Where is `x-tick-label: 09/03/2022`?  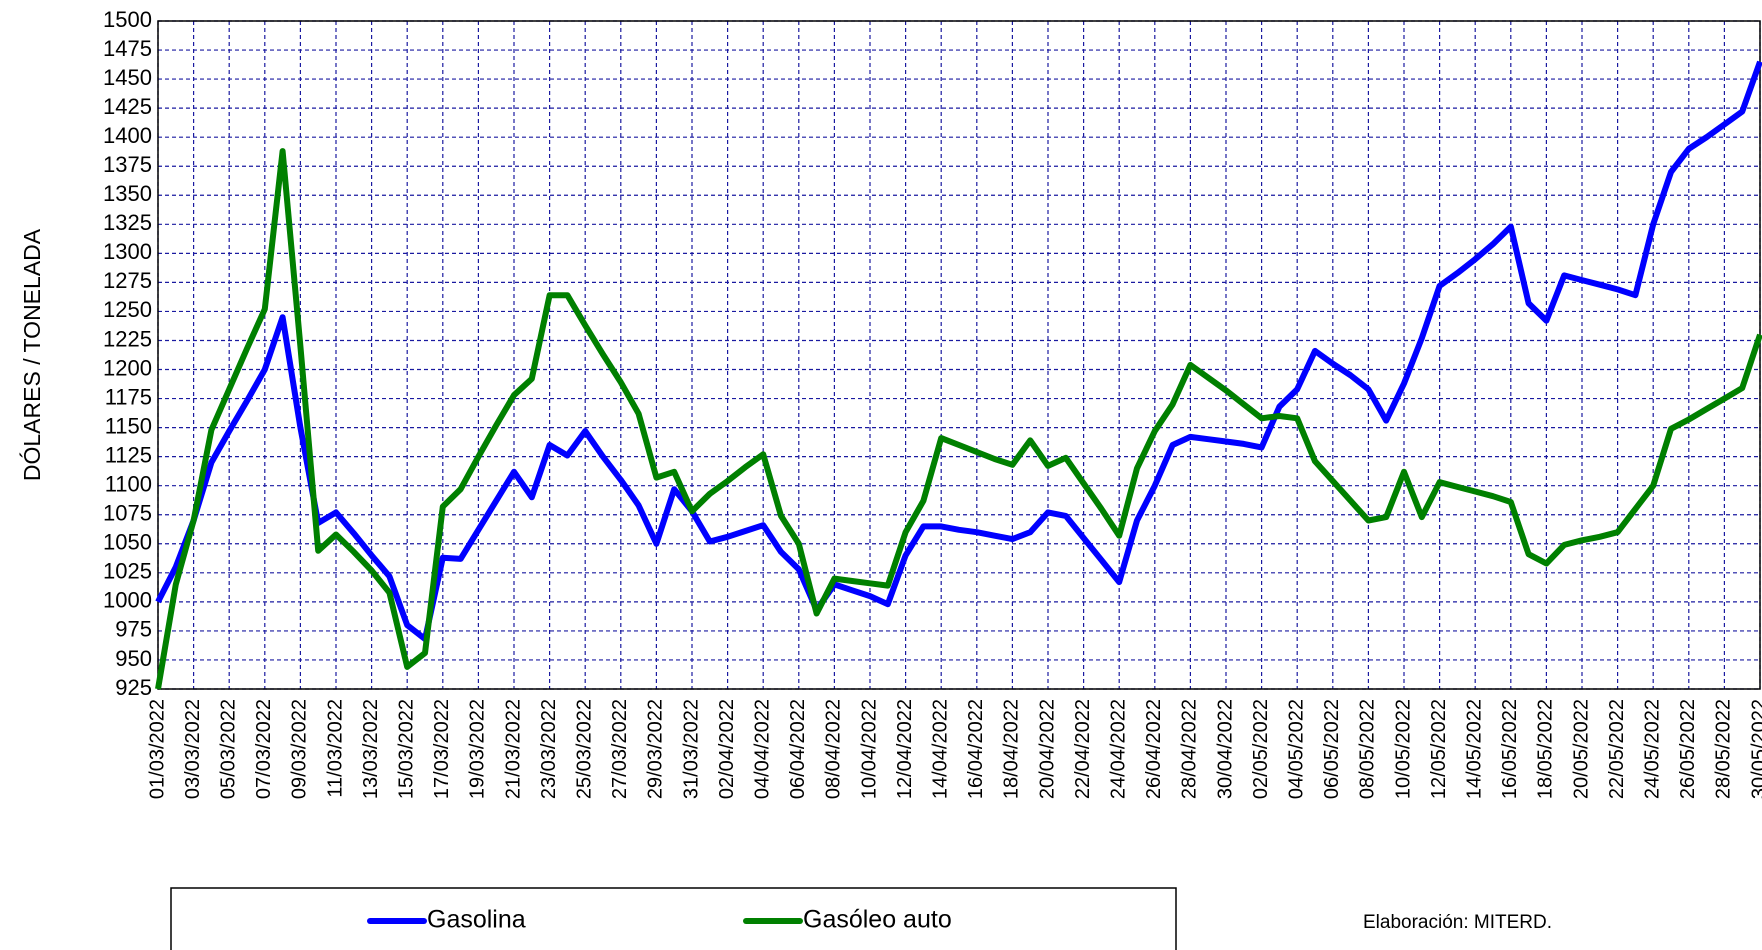
x-tick-label: 09/03/2022 is located at coordinates (300, 749).